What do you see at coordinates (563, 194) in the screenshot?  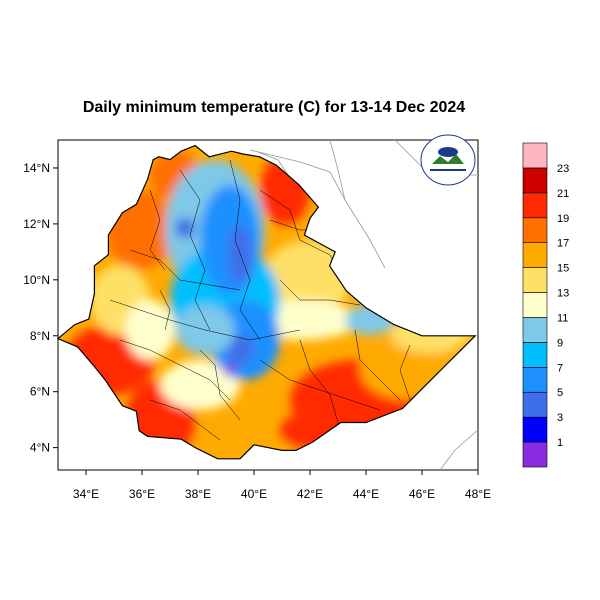 I see `colorbar-label: 21` at bounding box center [563, 194].